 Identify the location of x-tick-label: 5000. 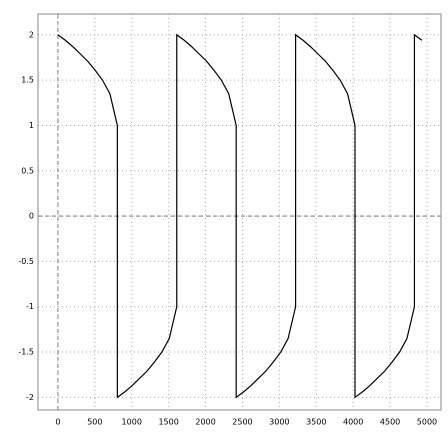
(427, 422).